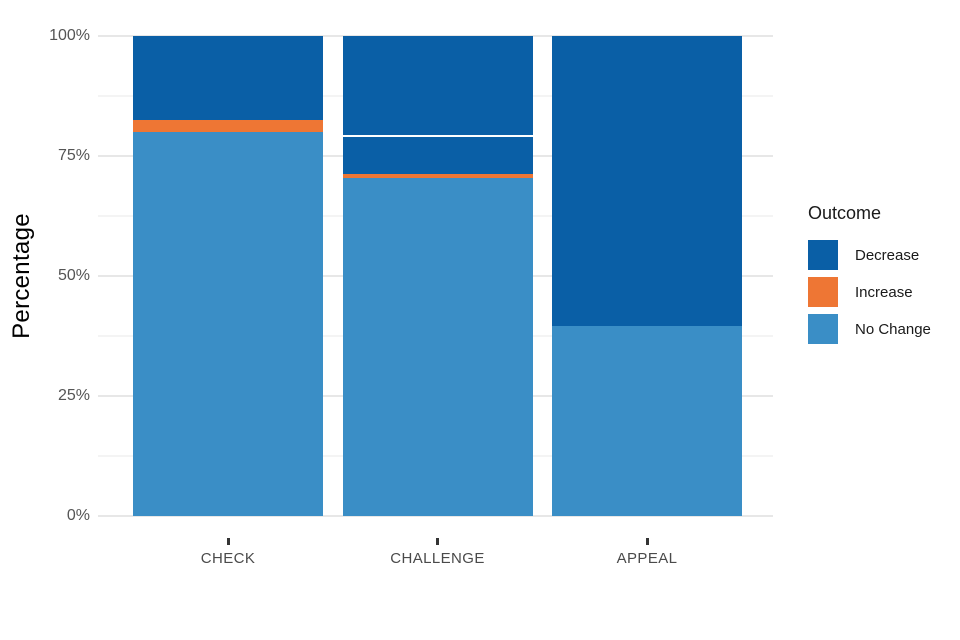 The height and width of the screenshot is (640, 960). I want to click on legend-swatch-increase, so click(823, 292).